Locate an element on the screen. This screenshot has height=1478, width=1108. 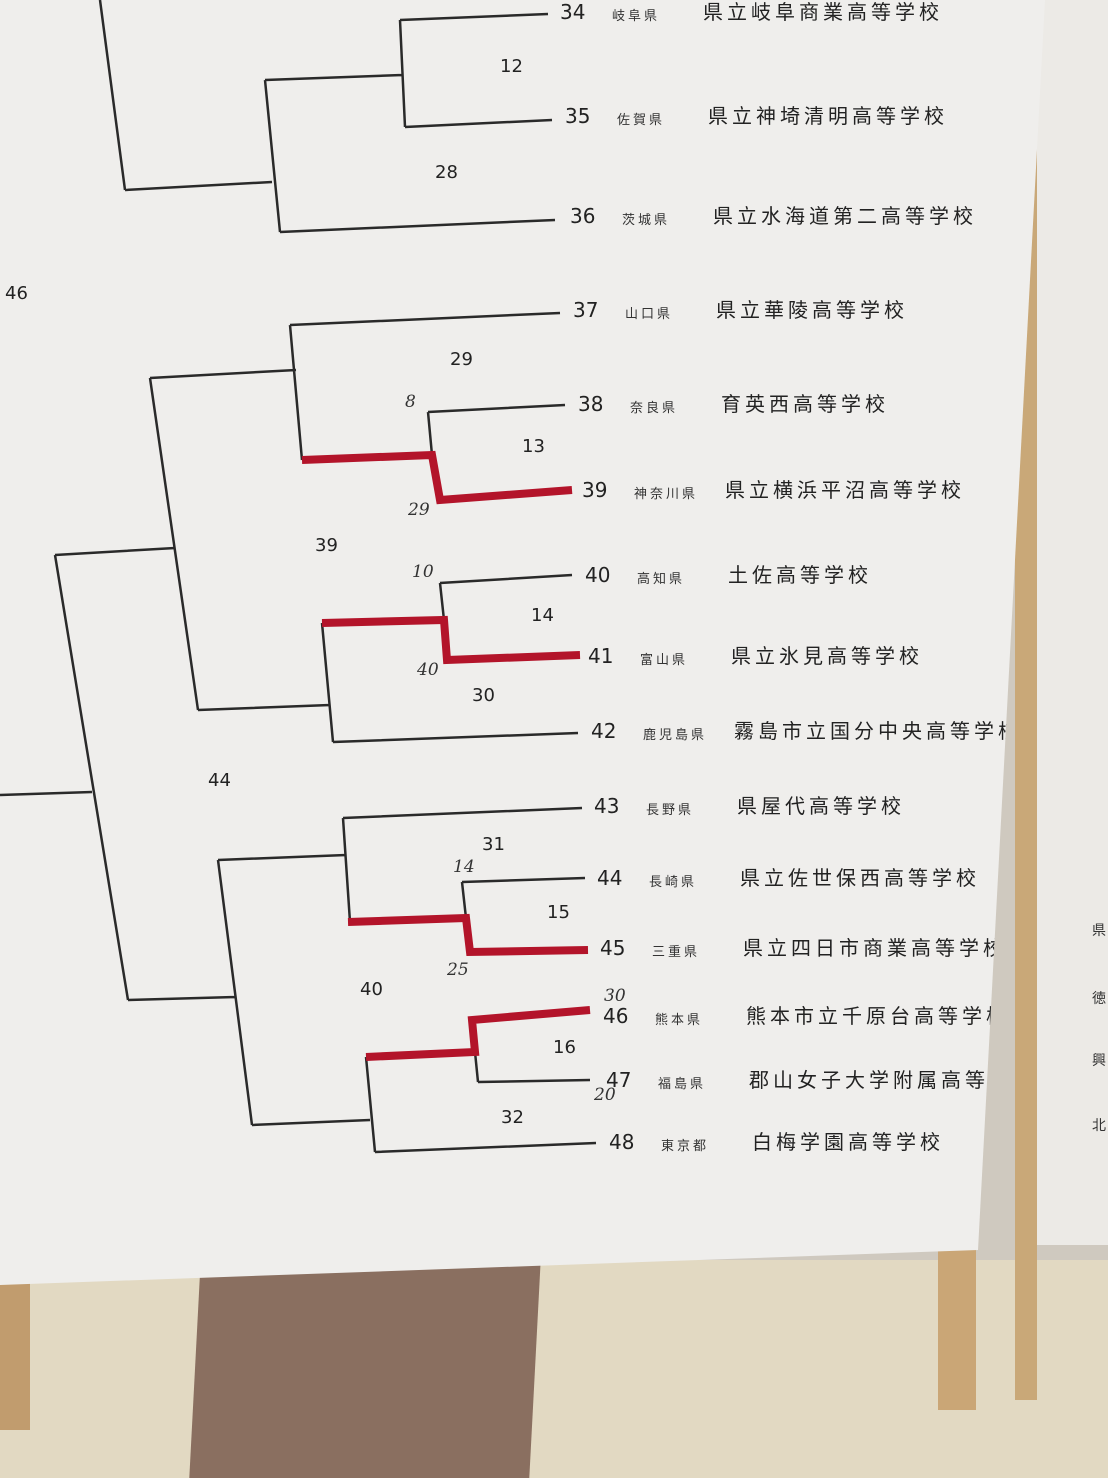
entry-number: 47 is located at coordinates (619, 1080).